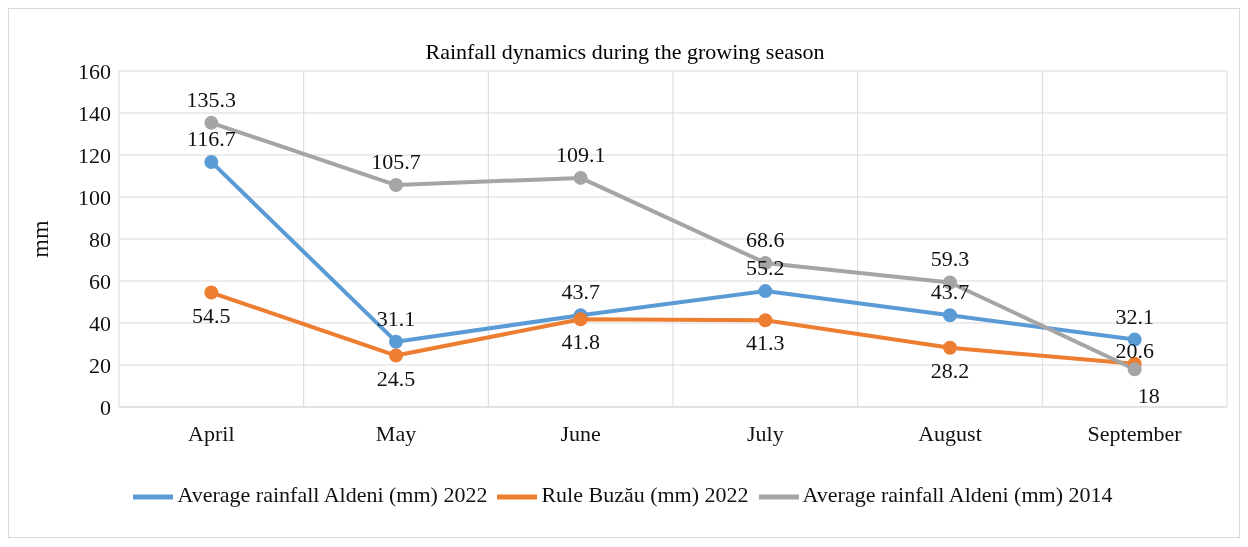 The image size is (1248, 547). I want to click on y-tick-label: 100, so click(94, 197).